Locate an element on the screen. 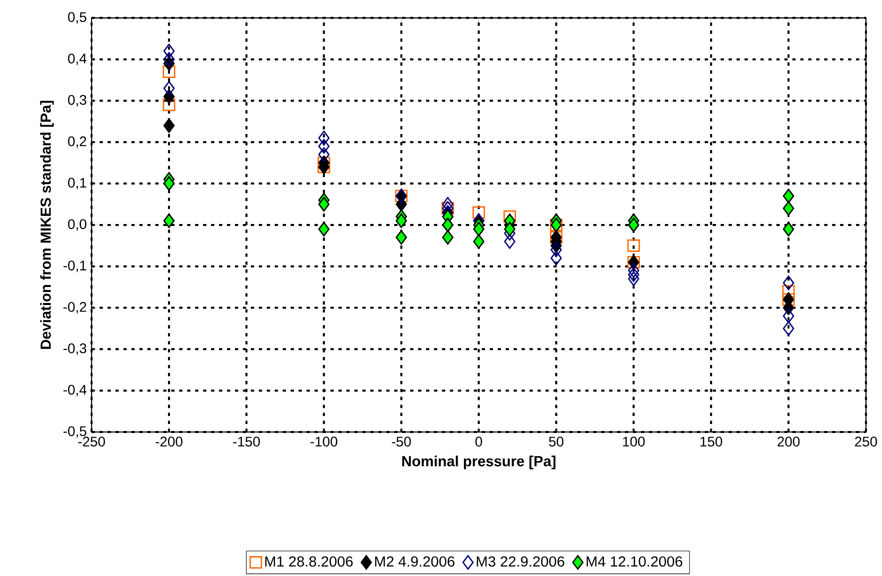 The height and width of the screenshot is (576, 882). y-axis-title: Deviation from MIKES standard [Pa] is located at coordinates (47, 224).